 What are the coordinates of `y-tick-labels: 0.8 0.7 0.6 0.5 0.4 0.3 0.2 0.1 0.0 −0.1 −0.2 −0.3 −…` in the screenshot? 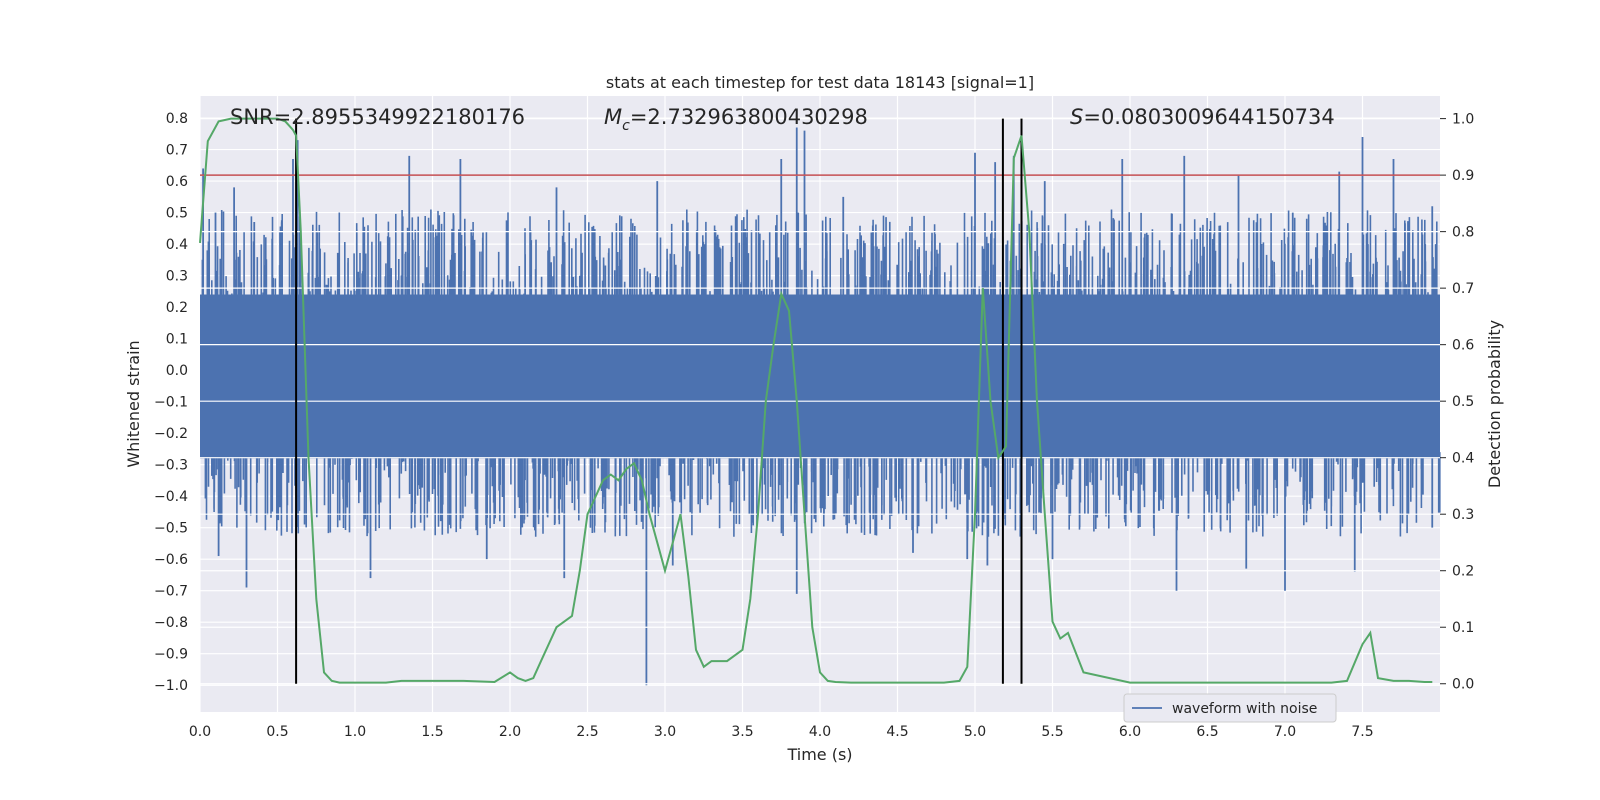 It's located at (171, 402).